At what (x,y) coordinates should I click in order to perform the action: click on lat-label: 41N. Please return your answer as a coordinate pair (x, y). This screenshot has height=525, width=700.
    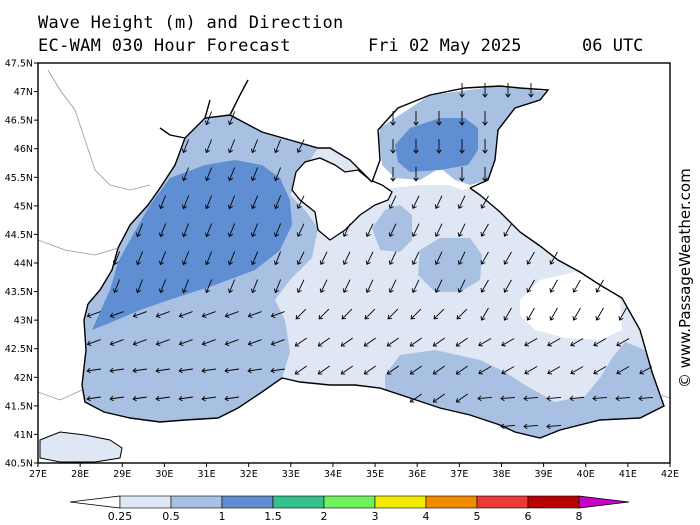
    Looking at the image, I should click on (23, 435).